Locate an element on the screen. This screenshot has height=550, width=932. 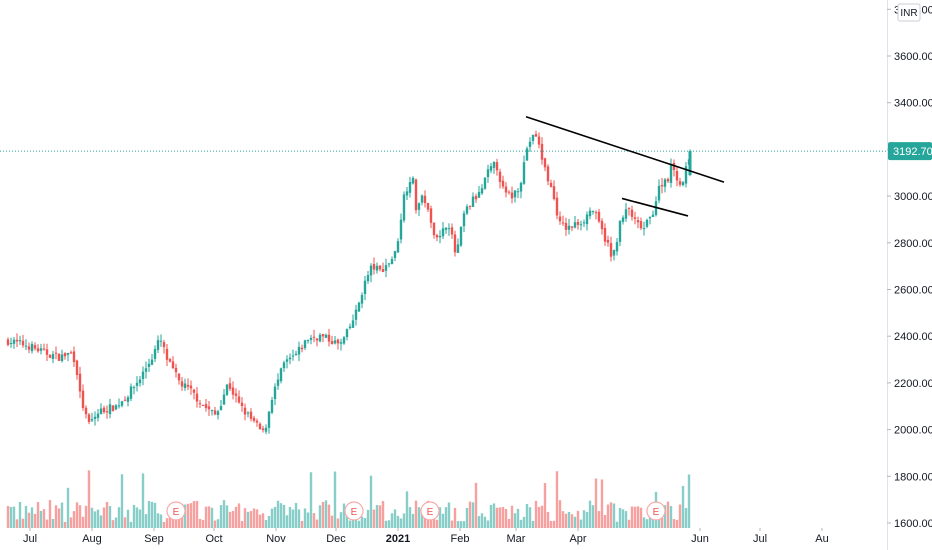
short-trendline is located at coordinates (655, 207).